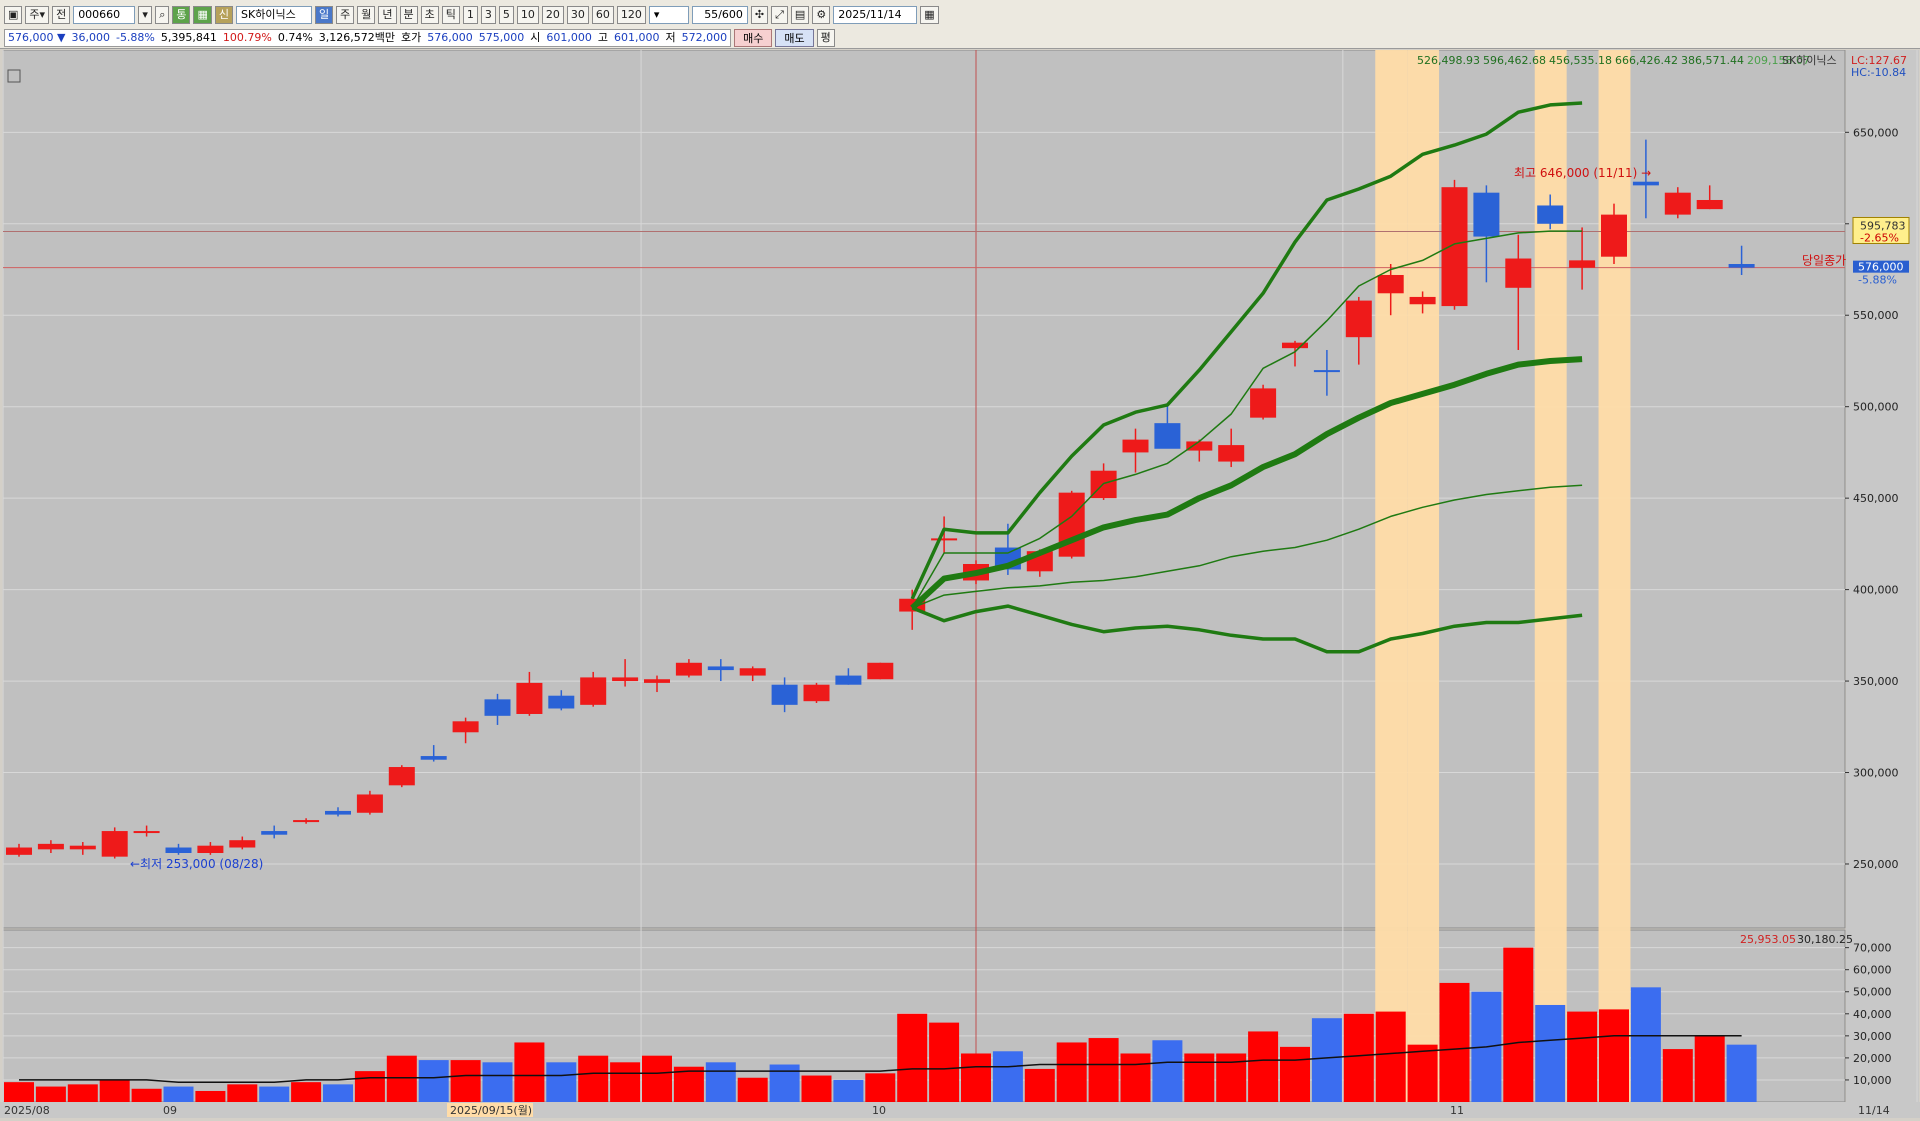 This screenshot has height=1121, width=1920. I want to click on interval-60: 60, so click(602, 15).